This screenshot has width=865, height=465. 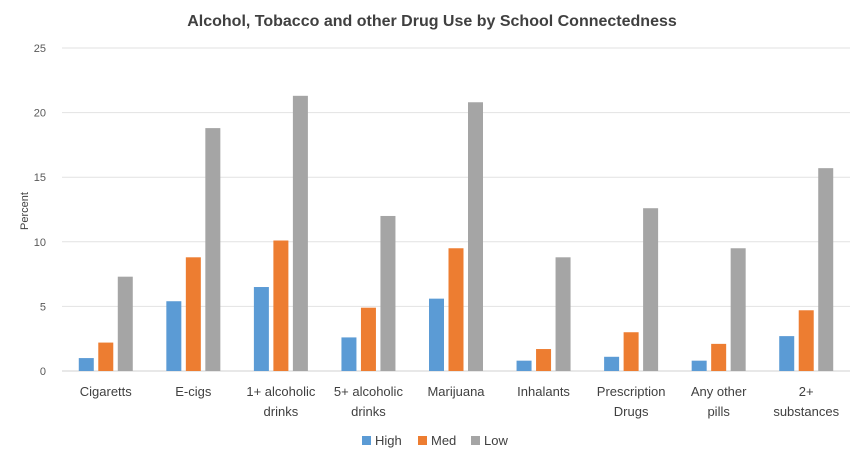 I want to click on y-tick-label: 5, so click(x=43, y=307).